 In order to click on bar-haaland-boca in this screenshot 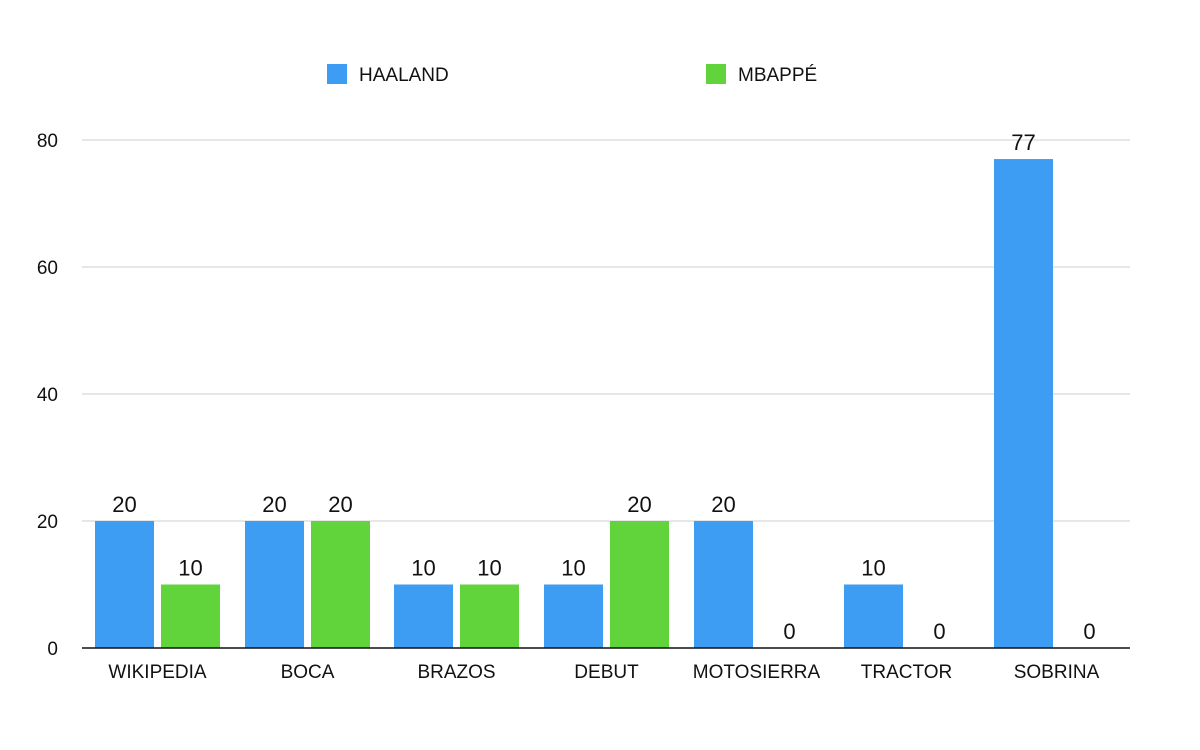, I will do `click(274, 584)`.